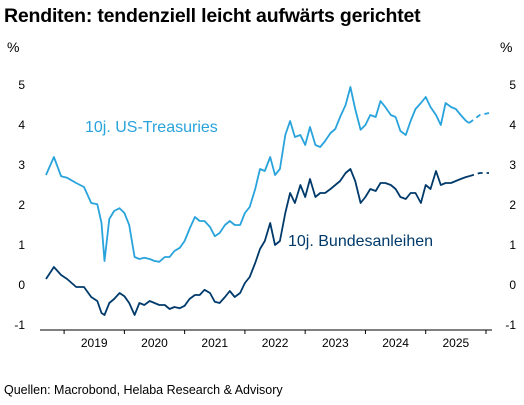  What do you see at coordinates (21, 165) in the screenshot?
I see `y-tick-left-label: 3` at bounding box center [21, 165].